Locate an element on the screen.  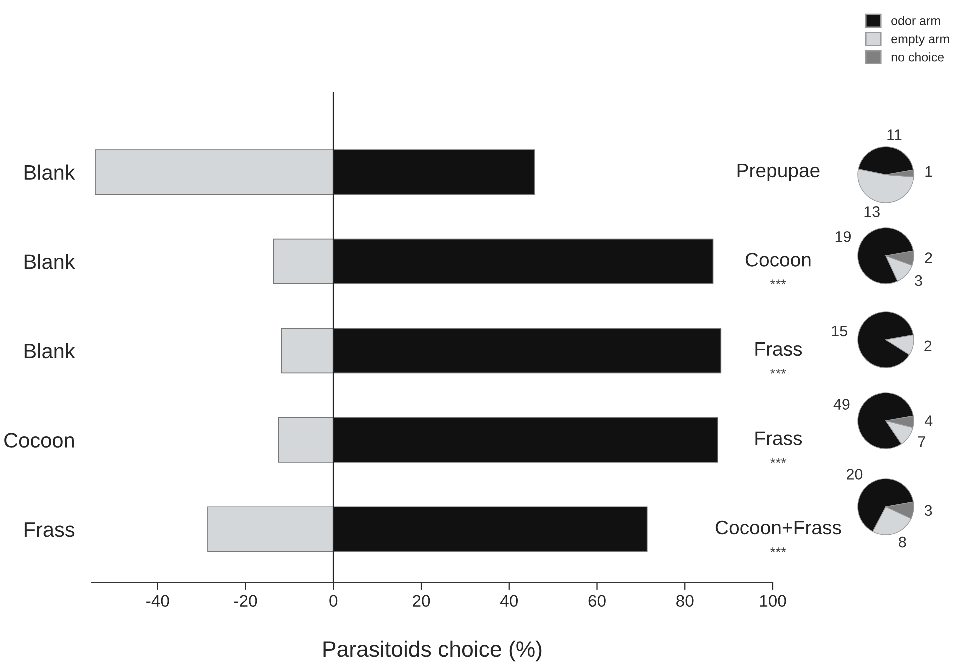
x-tick-label: 100 is located at coordinates (773, 601).